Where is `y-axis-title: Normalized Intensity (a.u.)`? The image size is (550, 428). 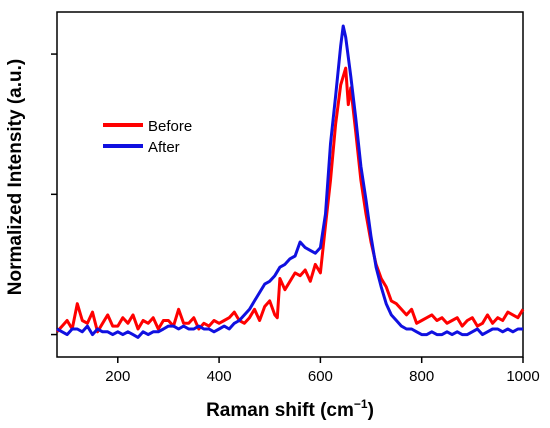 y-axis-title: Normalized Intensity (a.u.) is located at coordinates (15, 177).